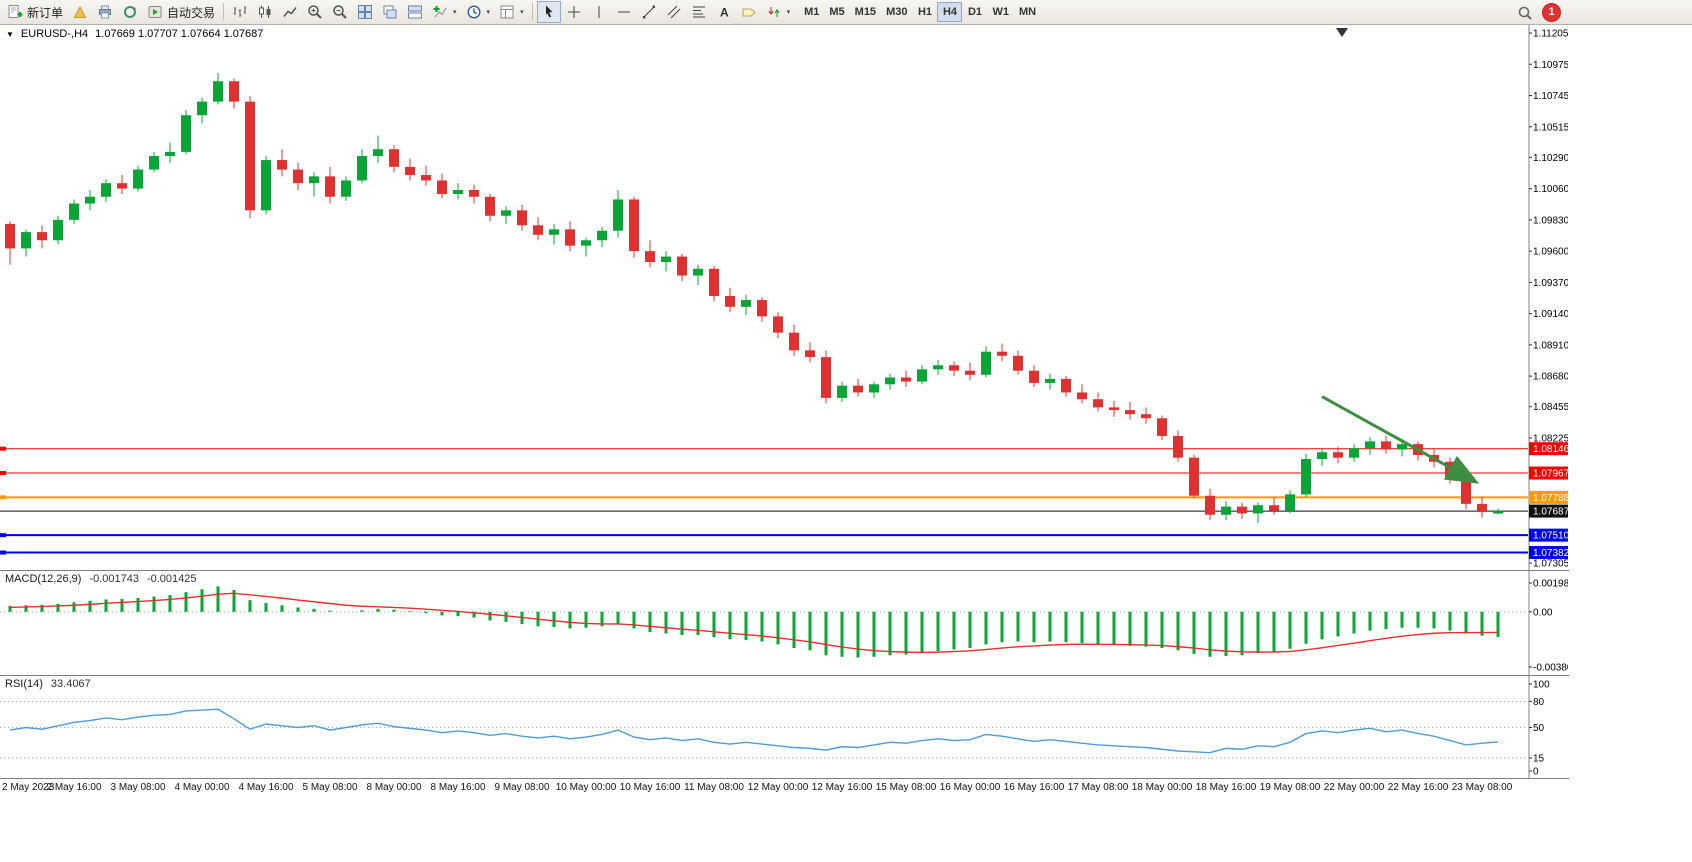 Image resolution: width=1692 pixels, height=862 pixels. I want to click on rsi-line, so click(754, 731).